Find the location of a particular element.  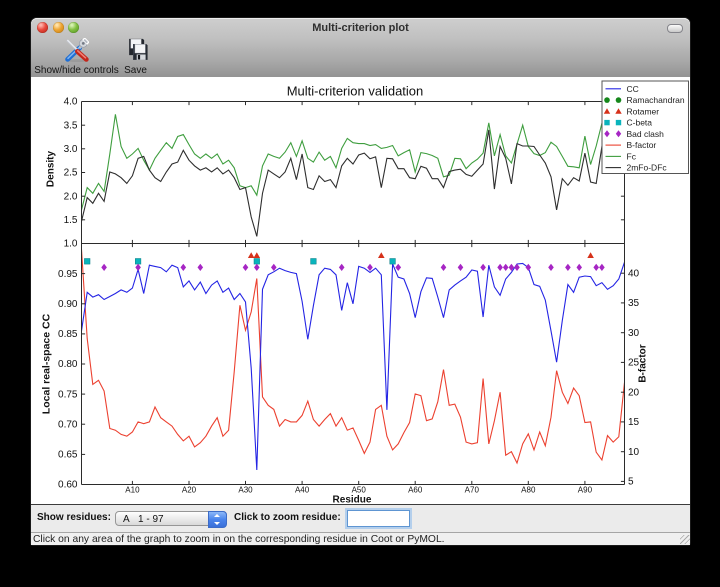

svg-text: 0.70 is located at coordinates (68, 424).